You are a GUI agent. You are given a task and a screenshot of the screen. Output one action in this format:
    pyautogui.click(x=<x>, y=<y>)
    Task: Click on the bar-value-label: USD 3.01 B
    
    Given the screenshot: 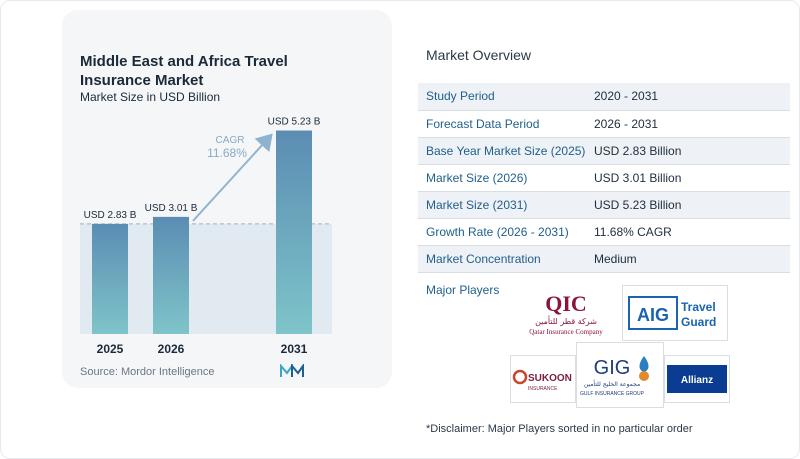 What is the action you would take?
    pyautogui.click(x=171, y=208)
    